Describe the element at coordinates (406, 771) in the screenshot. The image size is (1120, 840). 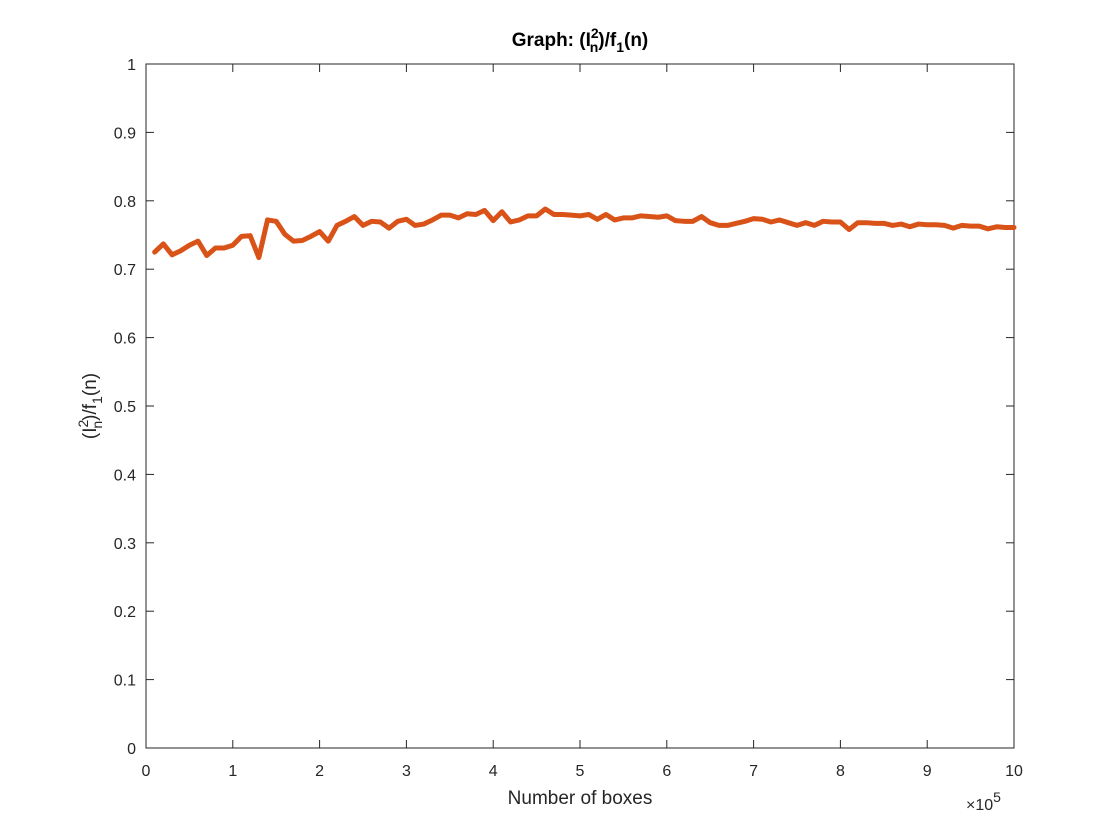
I see `x-tick-label: 3` at that location.